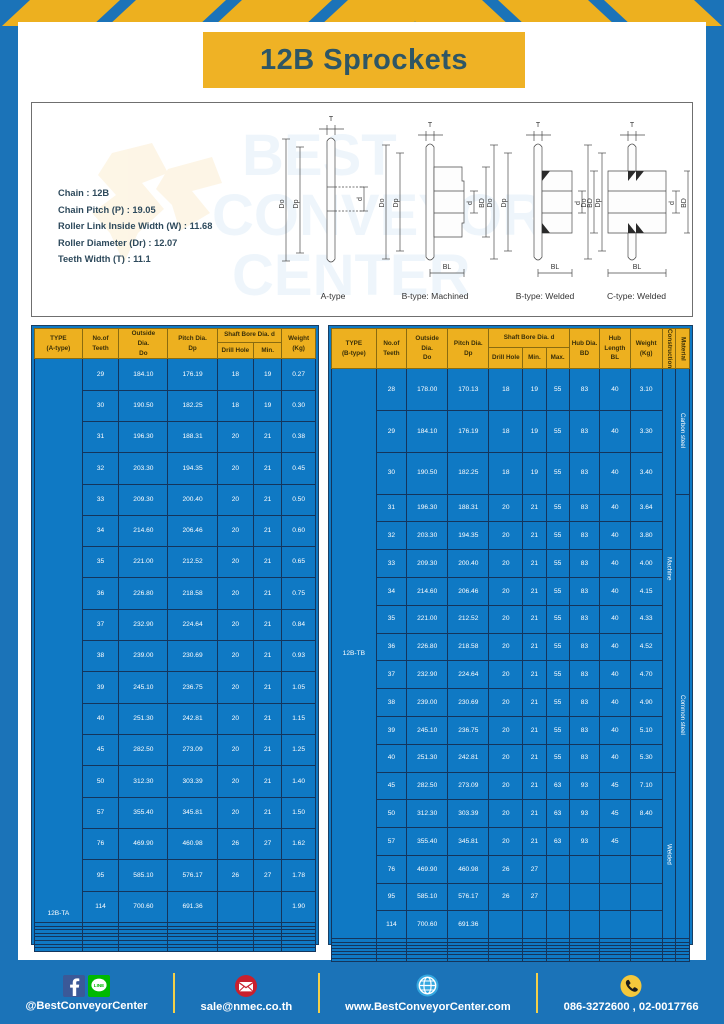 This screenshot has height=1024, width=724. What do you see at coordinates (646, 814) in the screenshot?
I see `cell-kg: 8.40` at bounding box center [646, 814].